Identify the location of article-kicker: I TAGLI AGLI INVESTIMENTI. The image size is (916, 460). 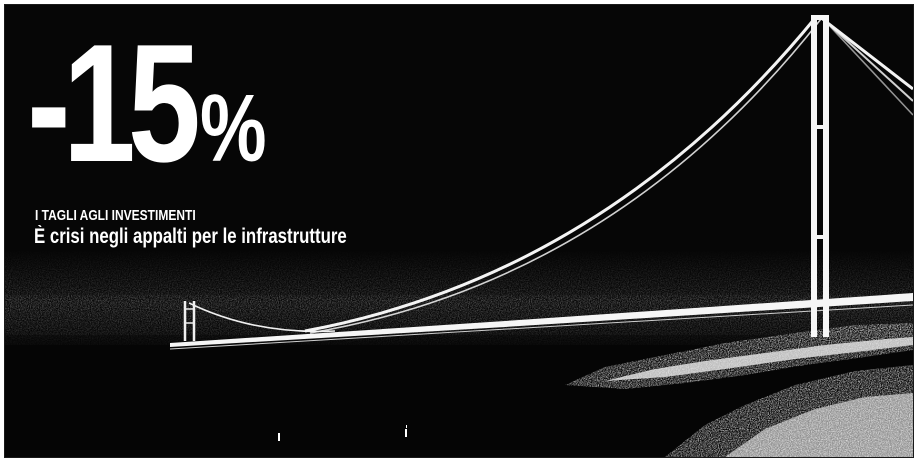
(115, 215).